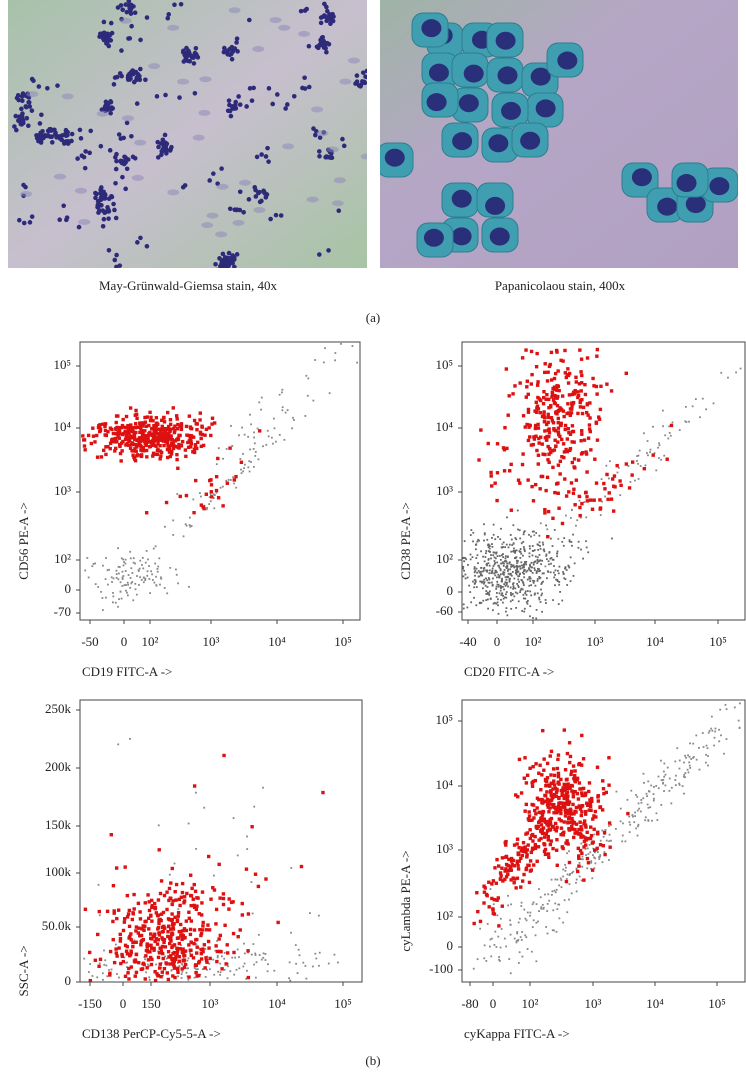  What do you see at coordinates (151, 1033) in the screenshot?
I see `x-axis-title: CD138 PerCP-Cy5-5-A ->` at bounding box center [151, 1033].